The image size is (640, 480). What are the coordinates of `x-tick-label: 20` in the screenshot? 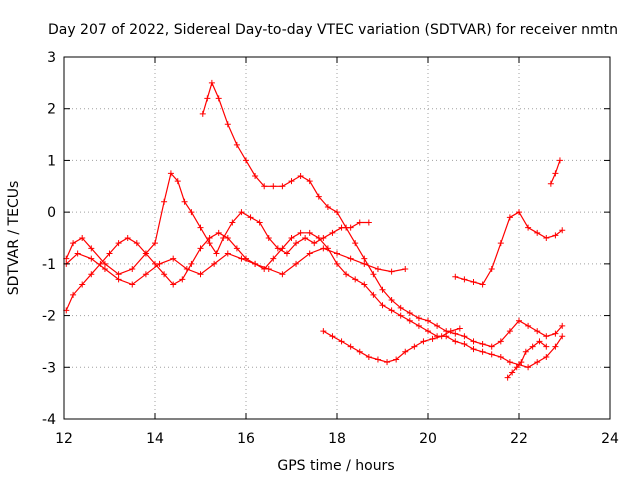 It's located at (428, 439).